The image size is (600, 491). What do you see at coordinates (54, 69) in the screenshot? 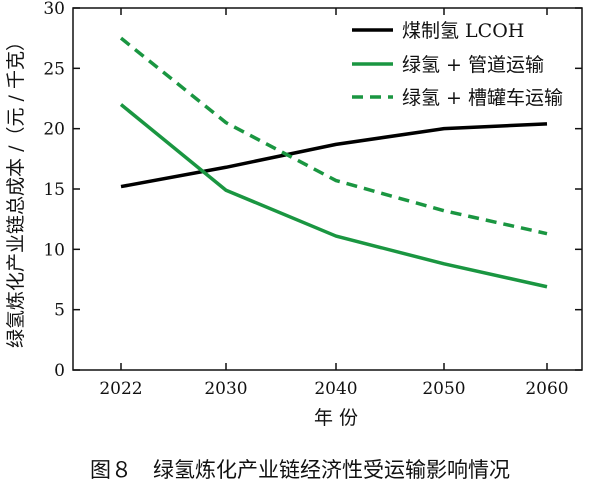
I see `y-tick-label: 25` at bounding box center [54, 69].